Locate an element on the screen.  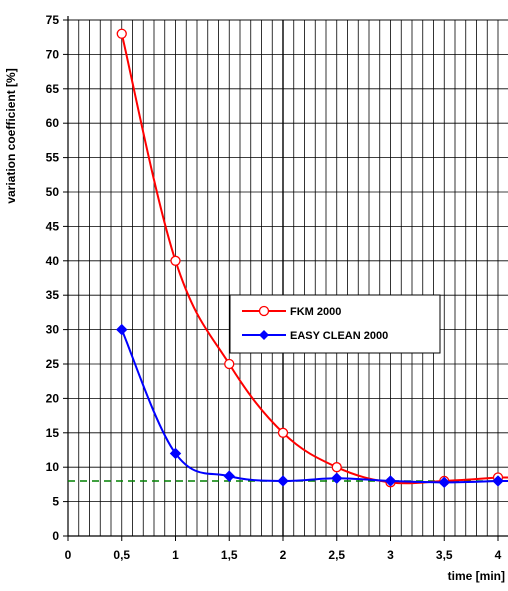
y-tick-label: 60 is located at coordinates (53, 123).